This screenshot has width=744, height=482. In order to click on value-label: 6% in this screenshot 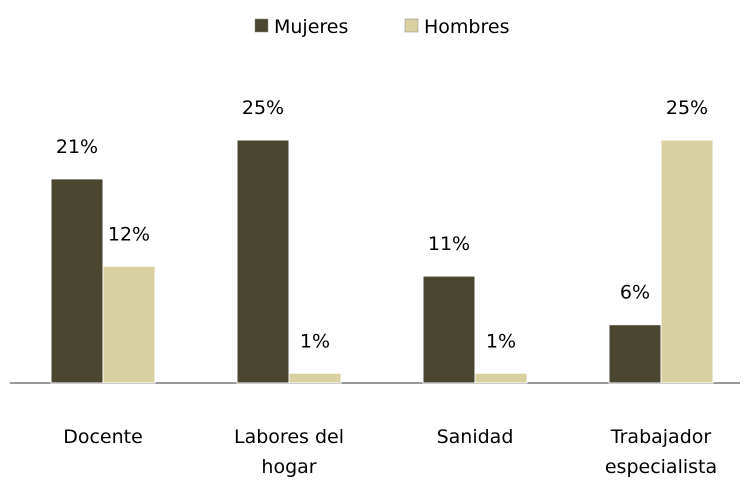, I will do `click(635, 293)`.